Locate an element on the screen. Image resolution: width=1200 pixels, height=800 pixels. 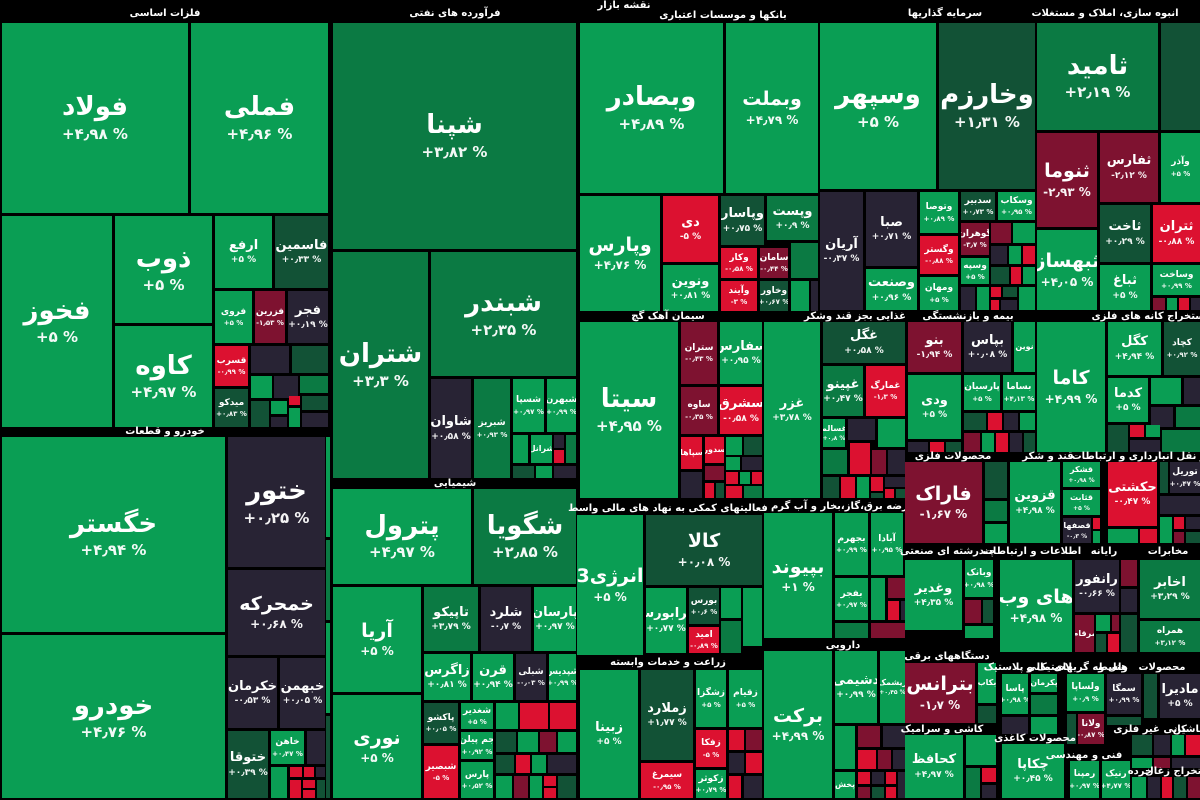
tile-وخارزم: وخارزم +۱٫۳۱ % is located at coordinates (987, 106).